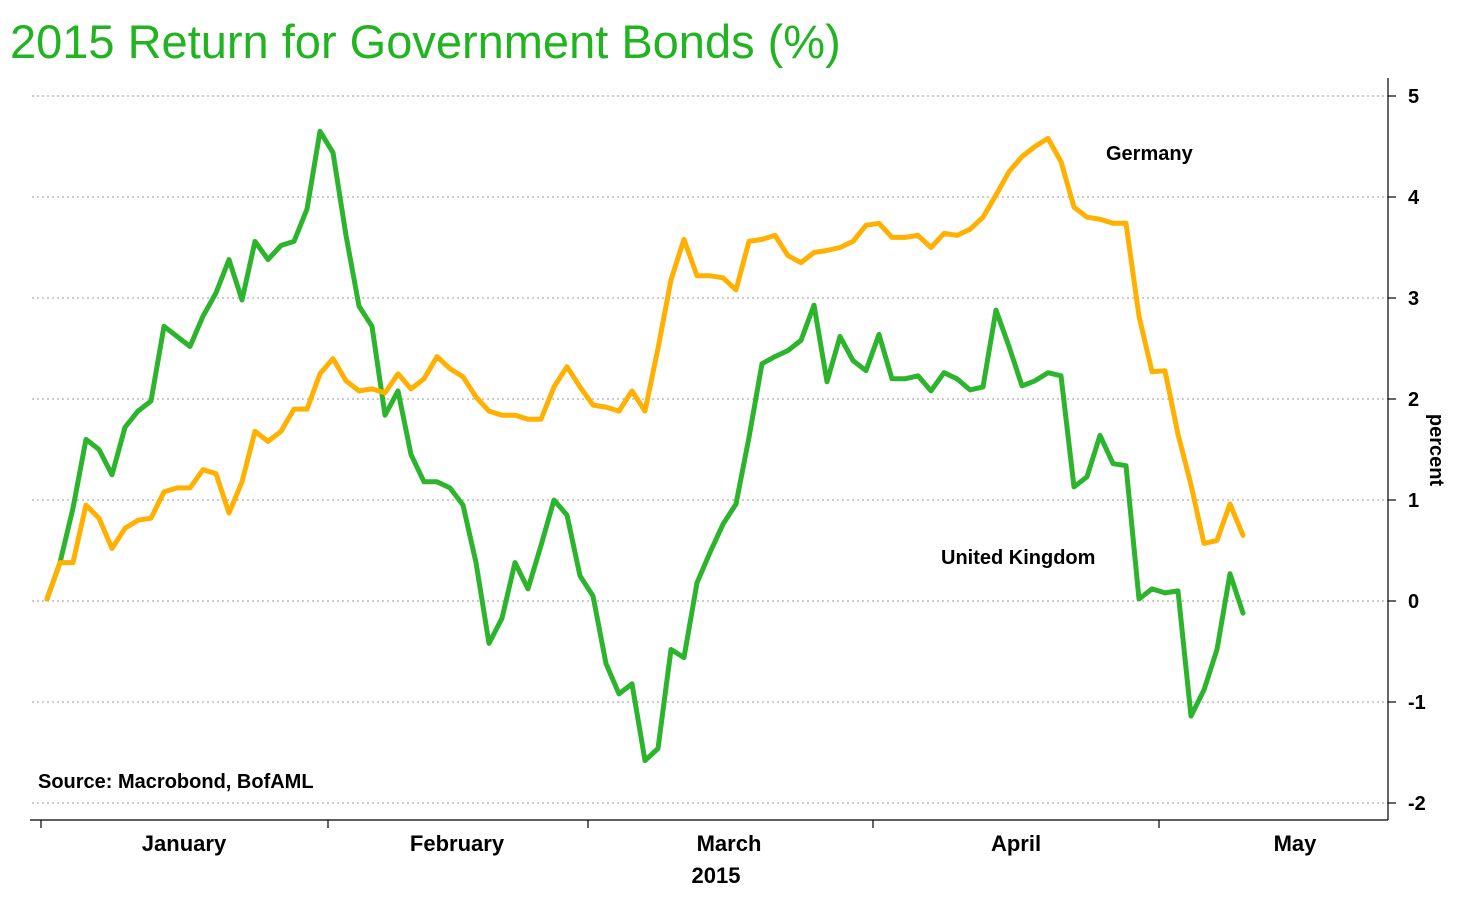  I want to click on y-tick-label: 3, so click(1413, 299).